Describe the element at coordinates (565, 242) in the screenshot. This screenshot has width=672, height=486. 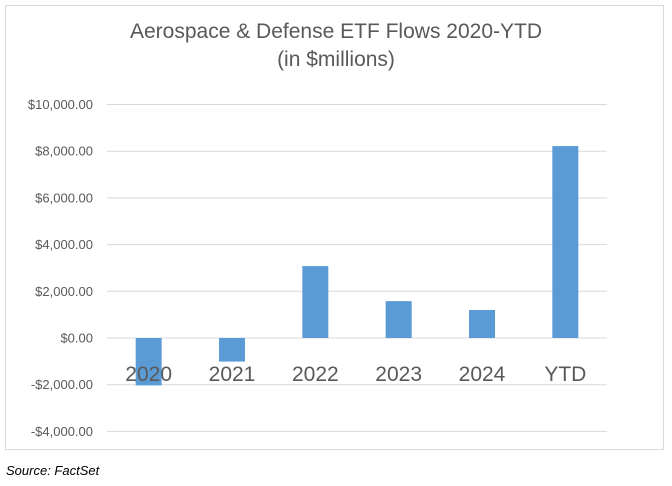
I see `bar-YTD` at that location.